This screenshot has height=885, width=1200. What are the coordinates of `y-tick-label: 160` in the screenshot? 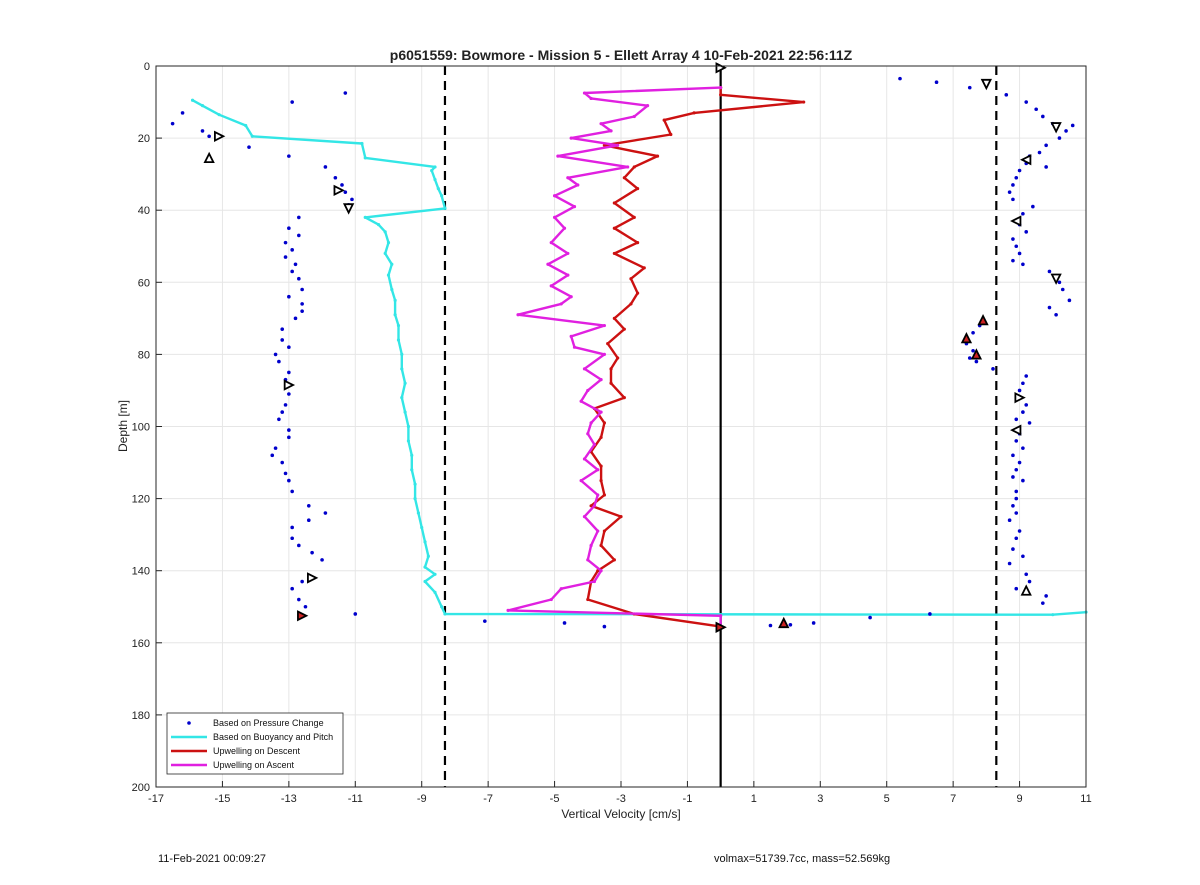 It's located at (141, 644).